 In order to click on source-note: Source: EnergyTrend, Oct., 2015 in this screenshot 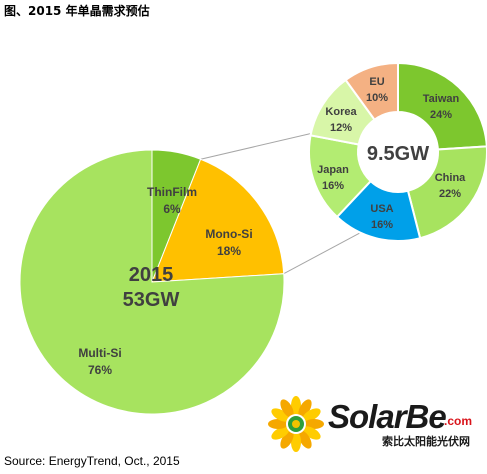, I will do `click(92, 461)`.